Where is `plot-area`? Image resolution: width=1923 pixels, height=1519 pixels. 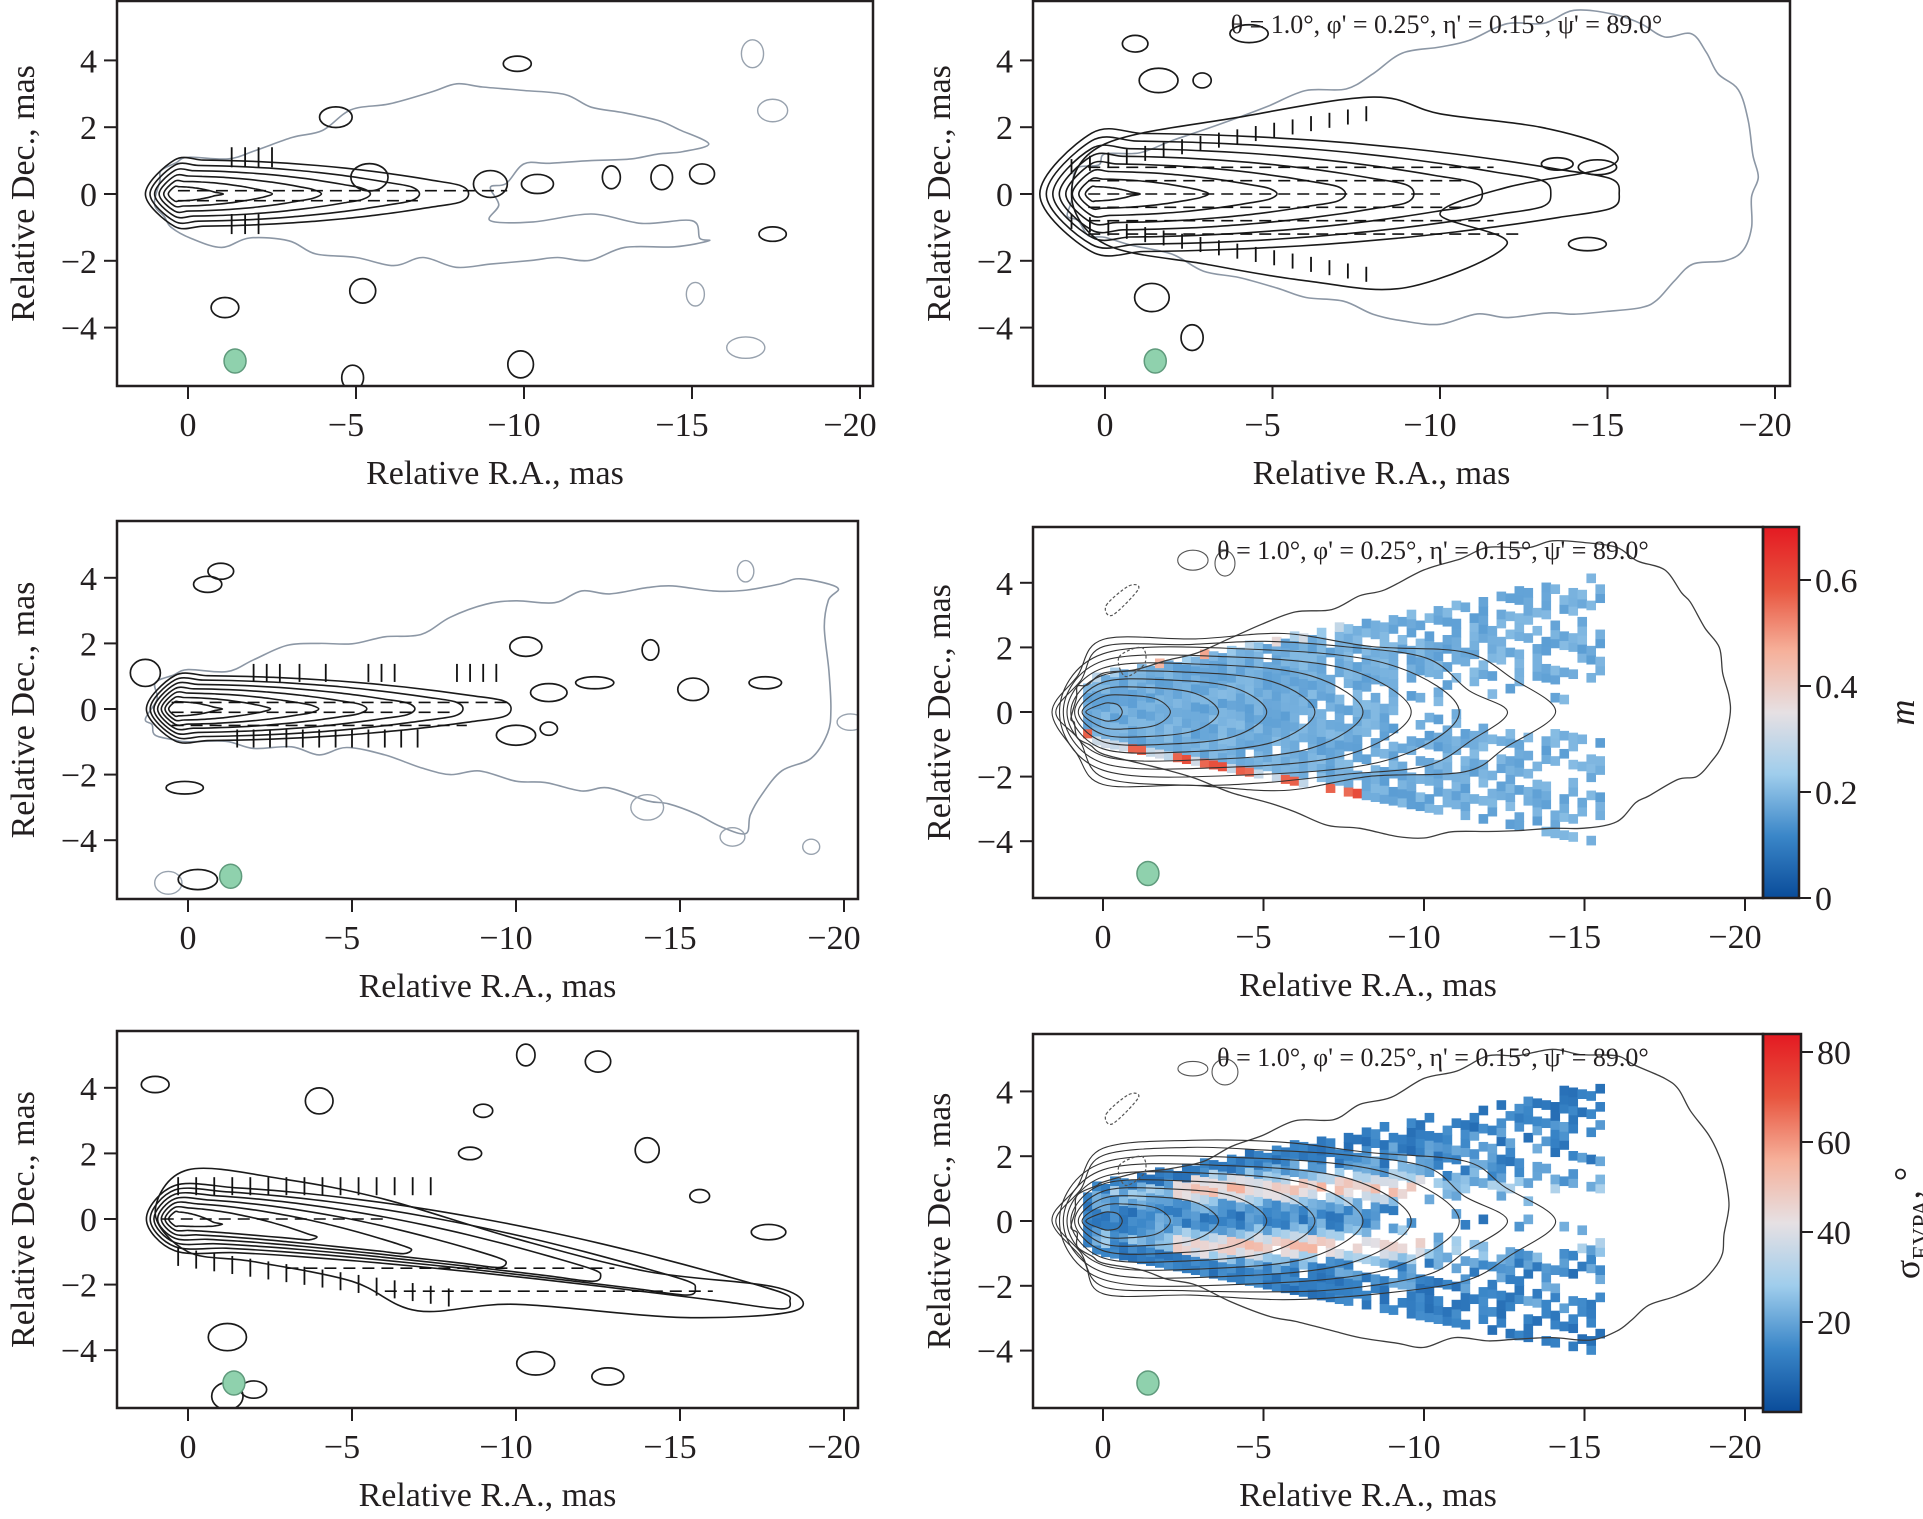
plot-area is located at coordinates (466, 212).